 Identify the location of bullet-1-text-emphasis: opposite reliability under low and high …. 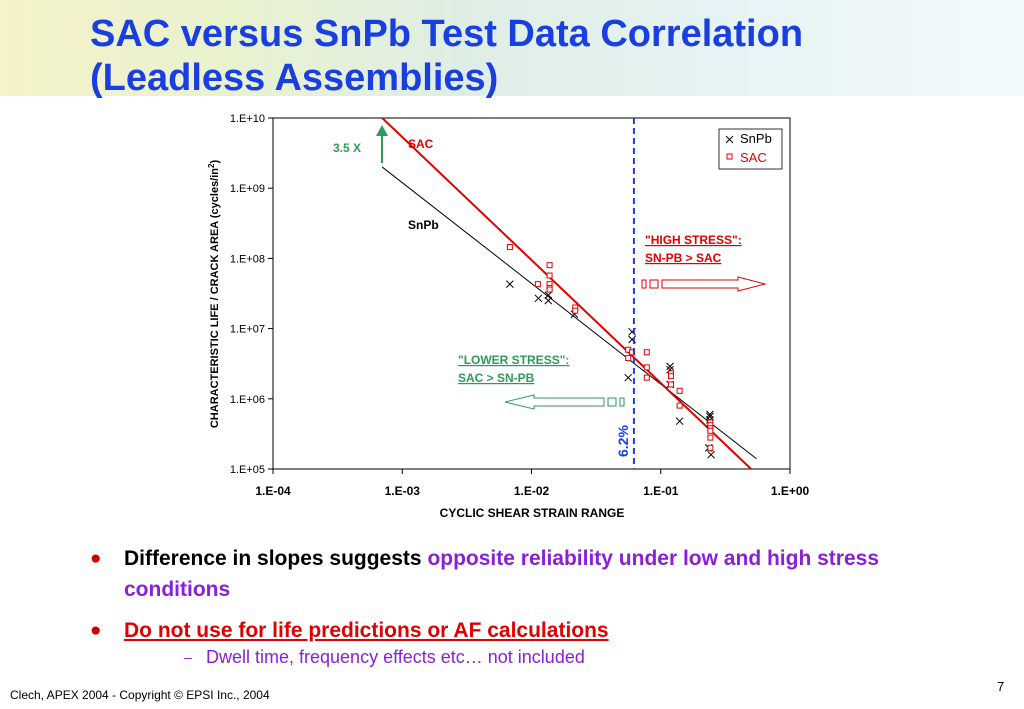
(502, 574).